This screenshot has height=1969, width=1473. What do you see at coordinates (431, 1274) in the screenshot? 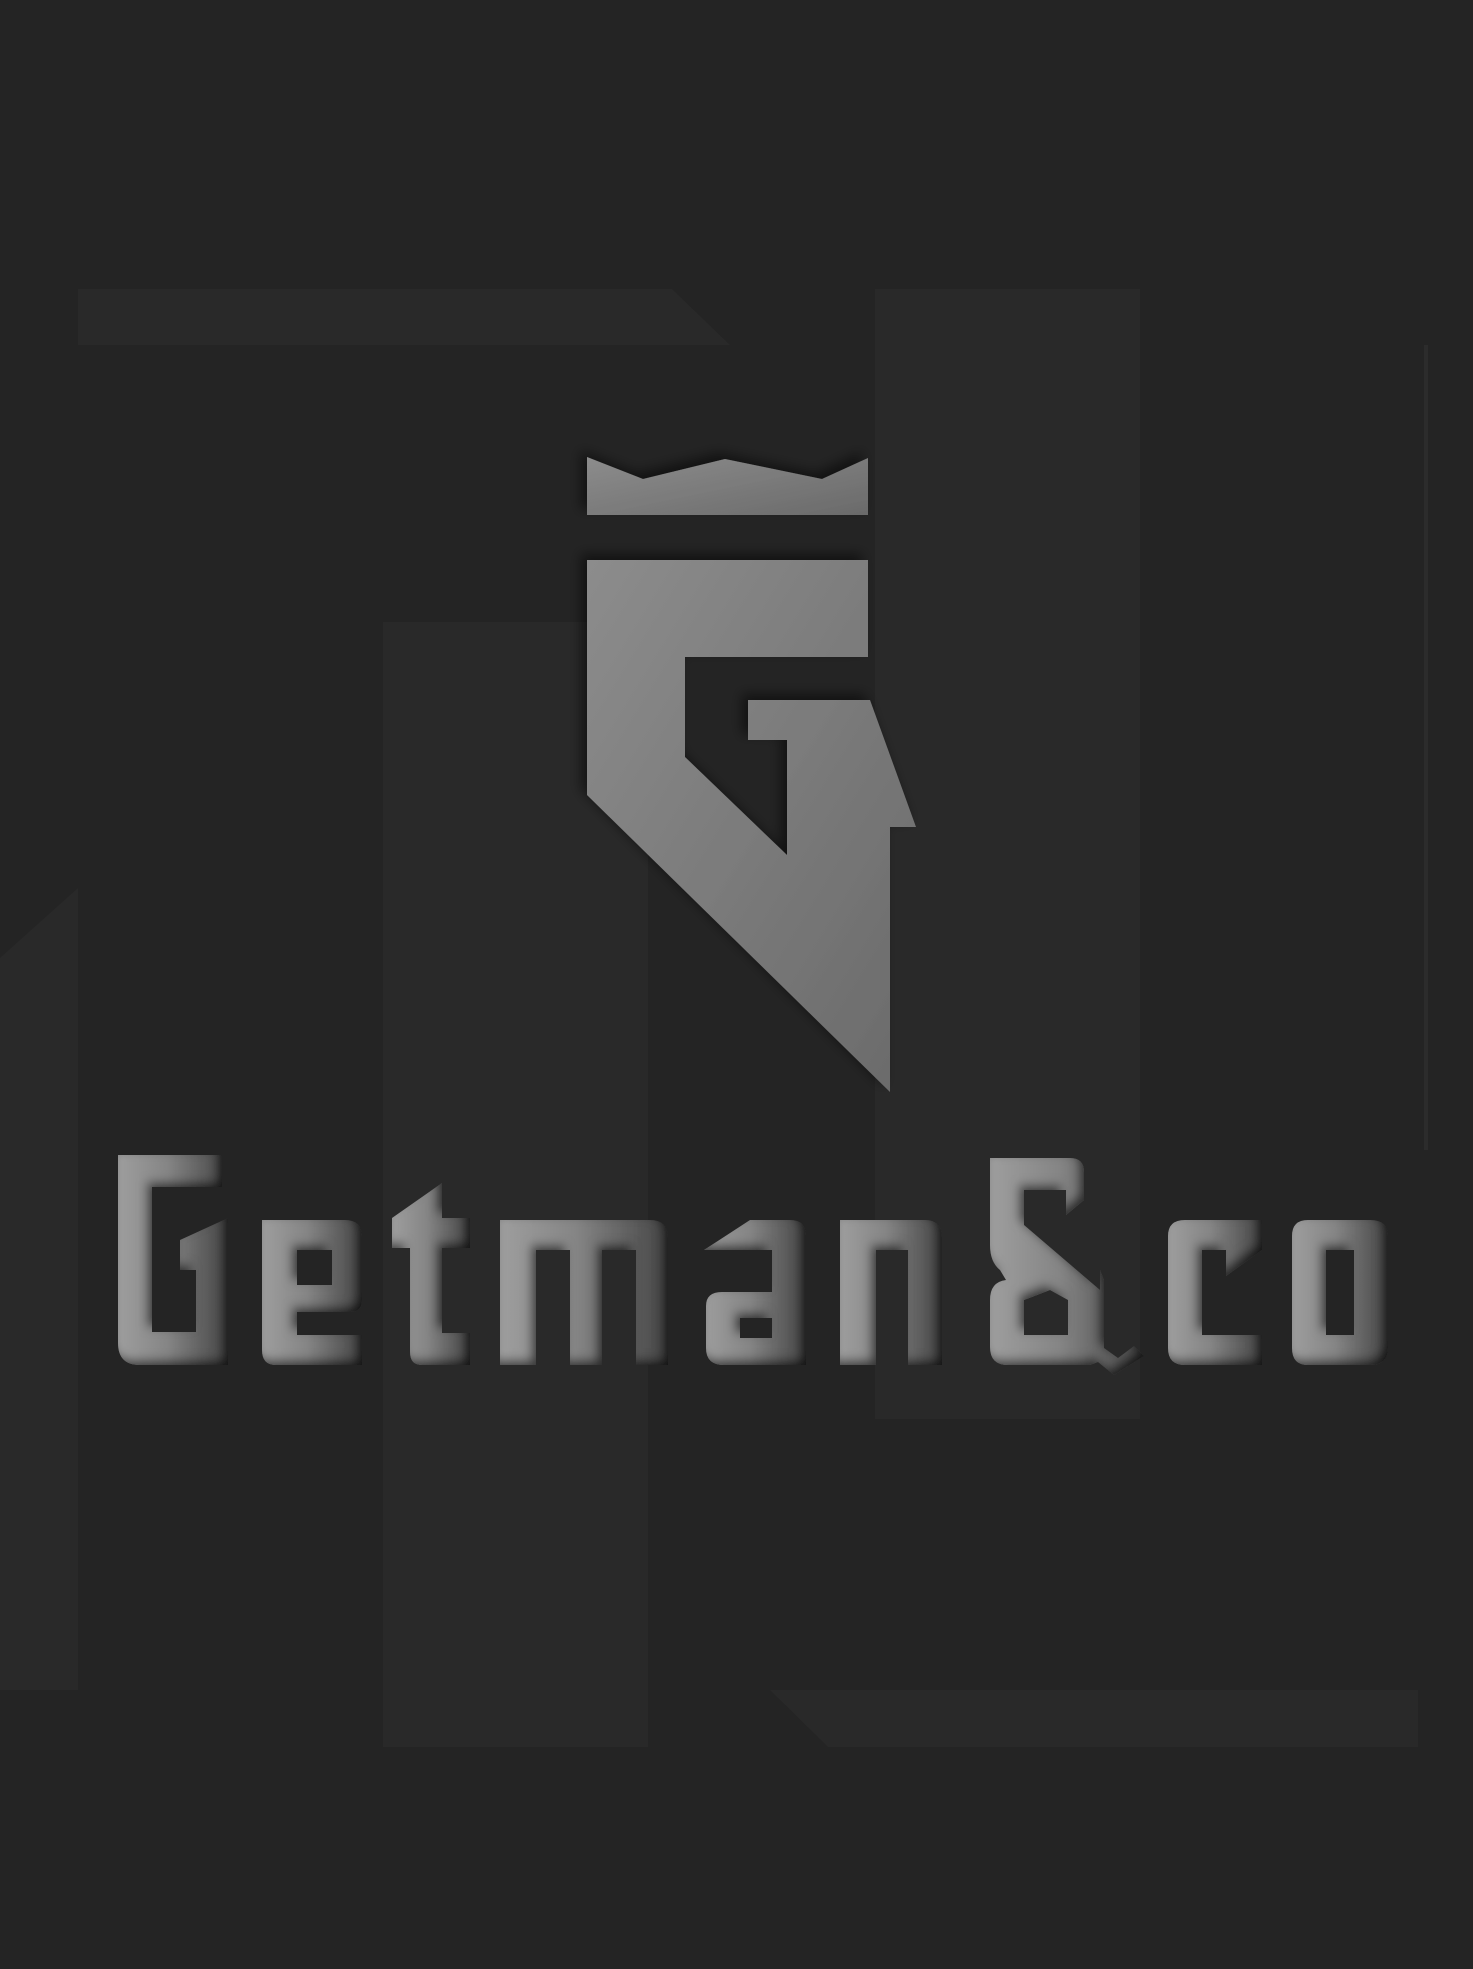
I see `wordmark-letter-t` at bounding box center [431, 1274].